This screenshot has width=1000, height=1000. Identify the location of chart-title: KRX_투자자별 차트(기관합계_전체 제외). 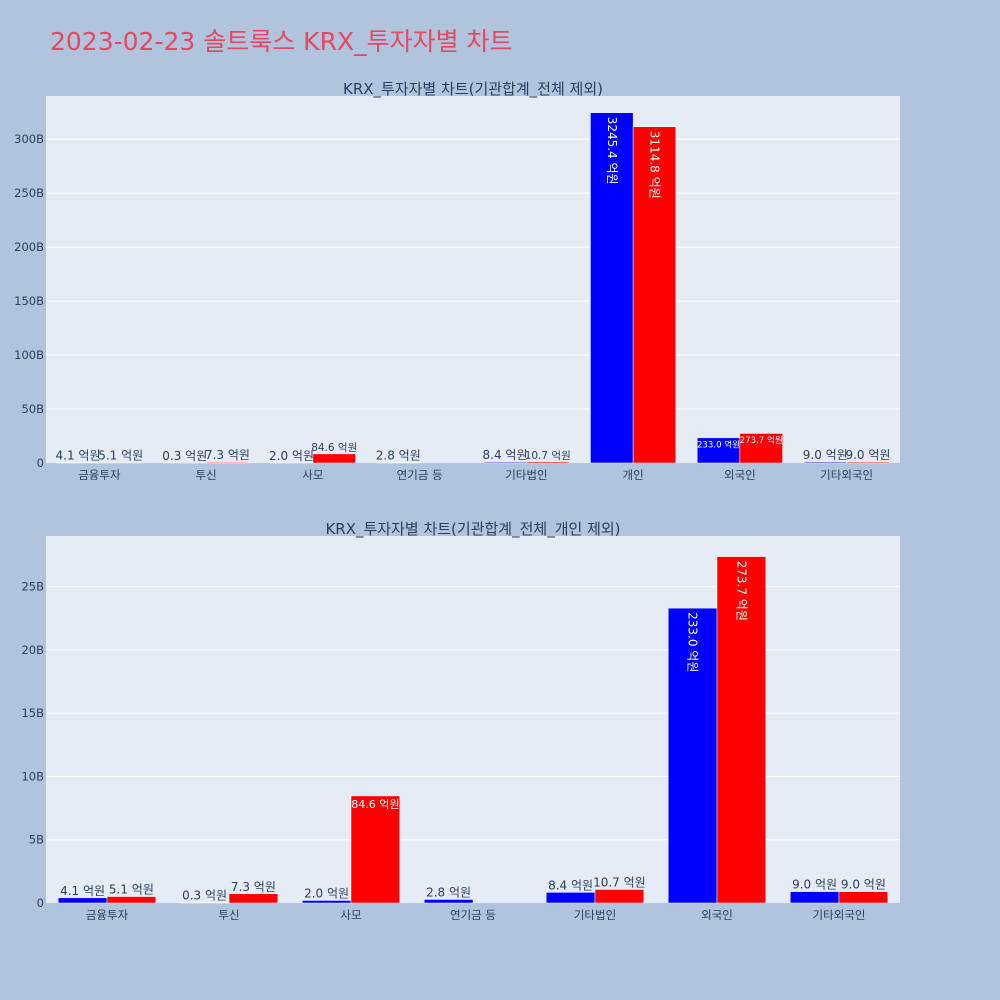
(473, 89).